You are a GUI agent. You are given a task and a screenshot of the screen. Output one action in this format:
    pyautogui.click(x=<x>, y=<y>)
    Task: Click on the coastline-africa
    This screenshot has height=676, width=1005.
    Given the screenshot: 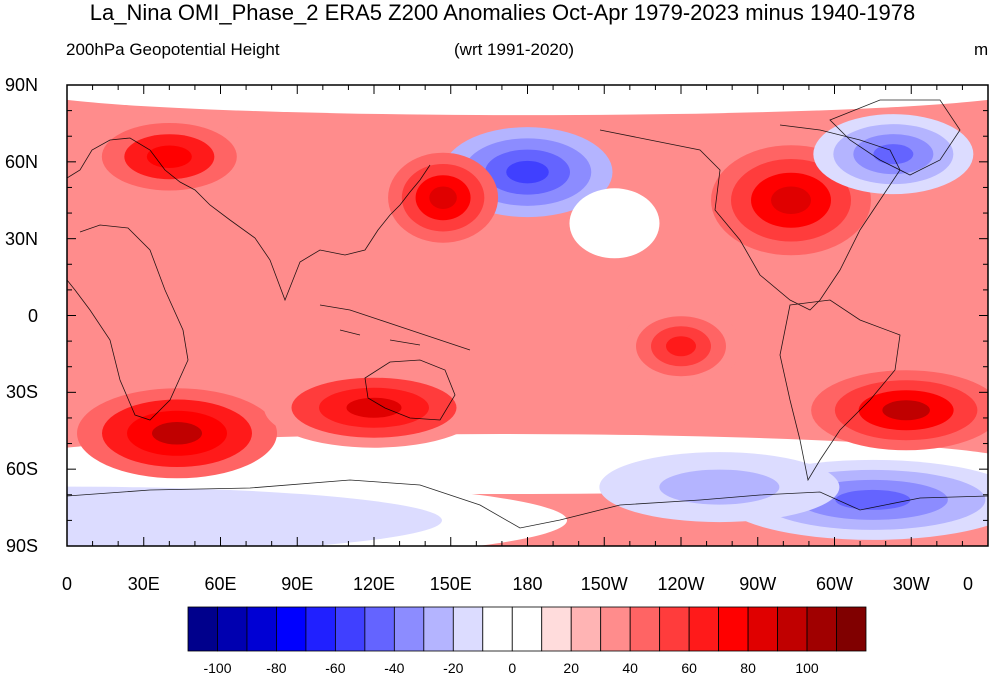 What is the action you would take?
    pyautogui.click(x=128, y=322)
    